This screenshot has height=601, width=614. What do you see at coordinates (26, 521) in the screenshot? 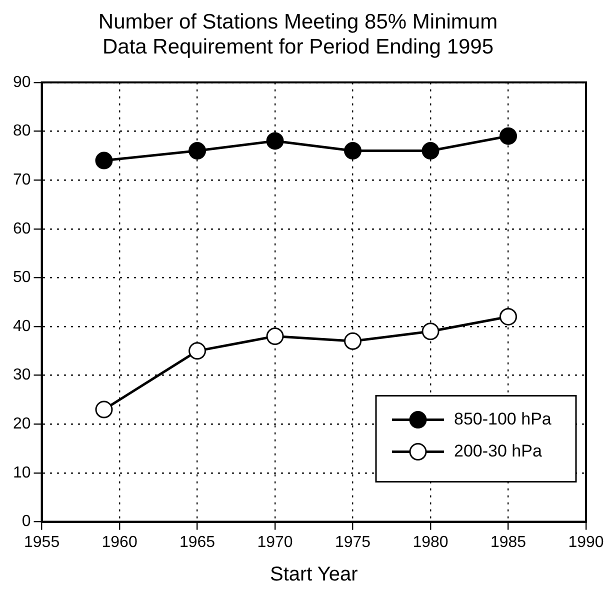
I see `y-tick-label: 0` at bounding box center [26, 521].